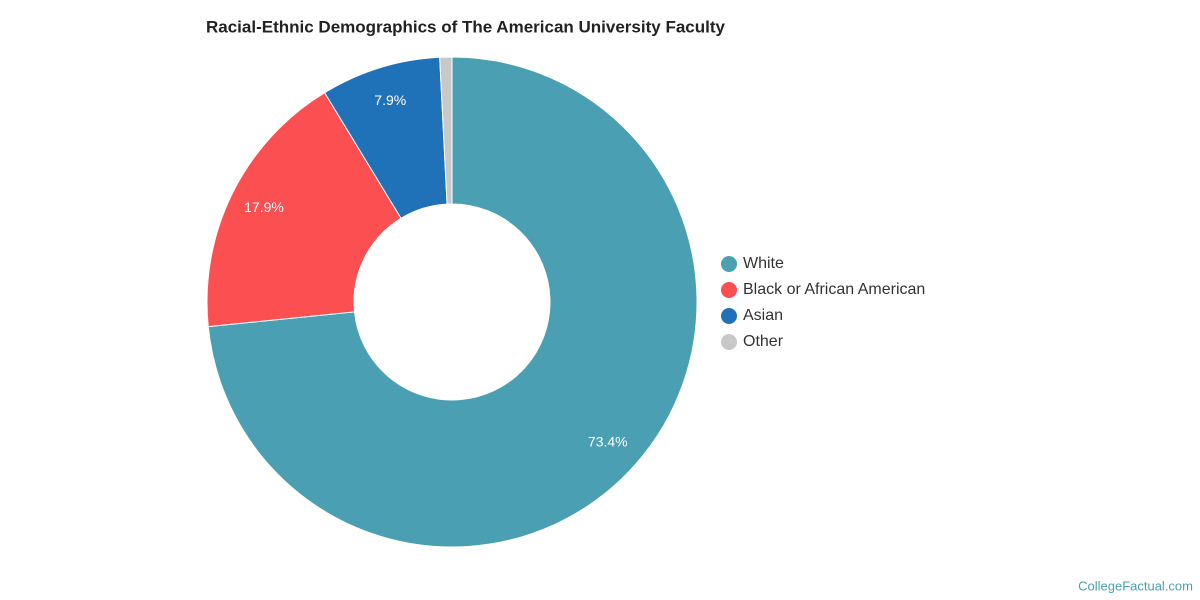 The image size is (1200, 600). Describe the element at coordinates (264, 207) in the screenshot. I see `value-label: 17.9%` at that location.